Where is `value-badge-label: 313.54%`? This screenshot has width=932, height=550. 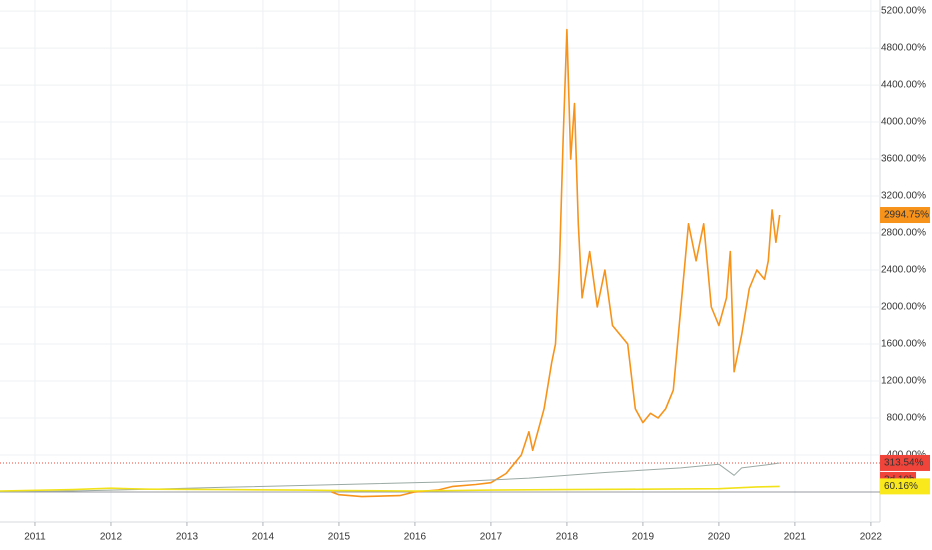 value-badge-label: 313.54% is located at coordinates (904, 463).